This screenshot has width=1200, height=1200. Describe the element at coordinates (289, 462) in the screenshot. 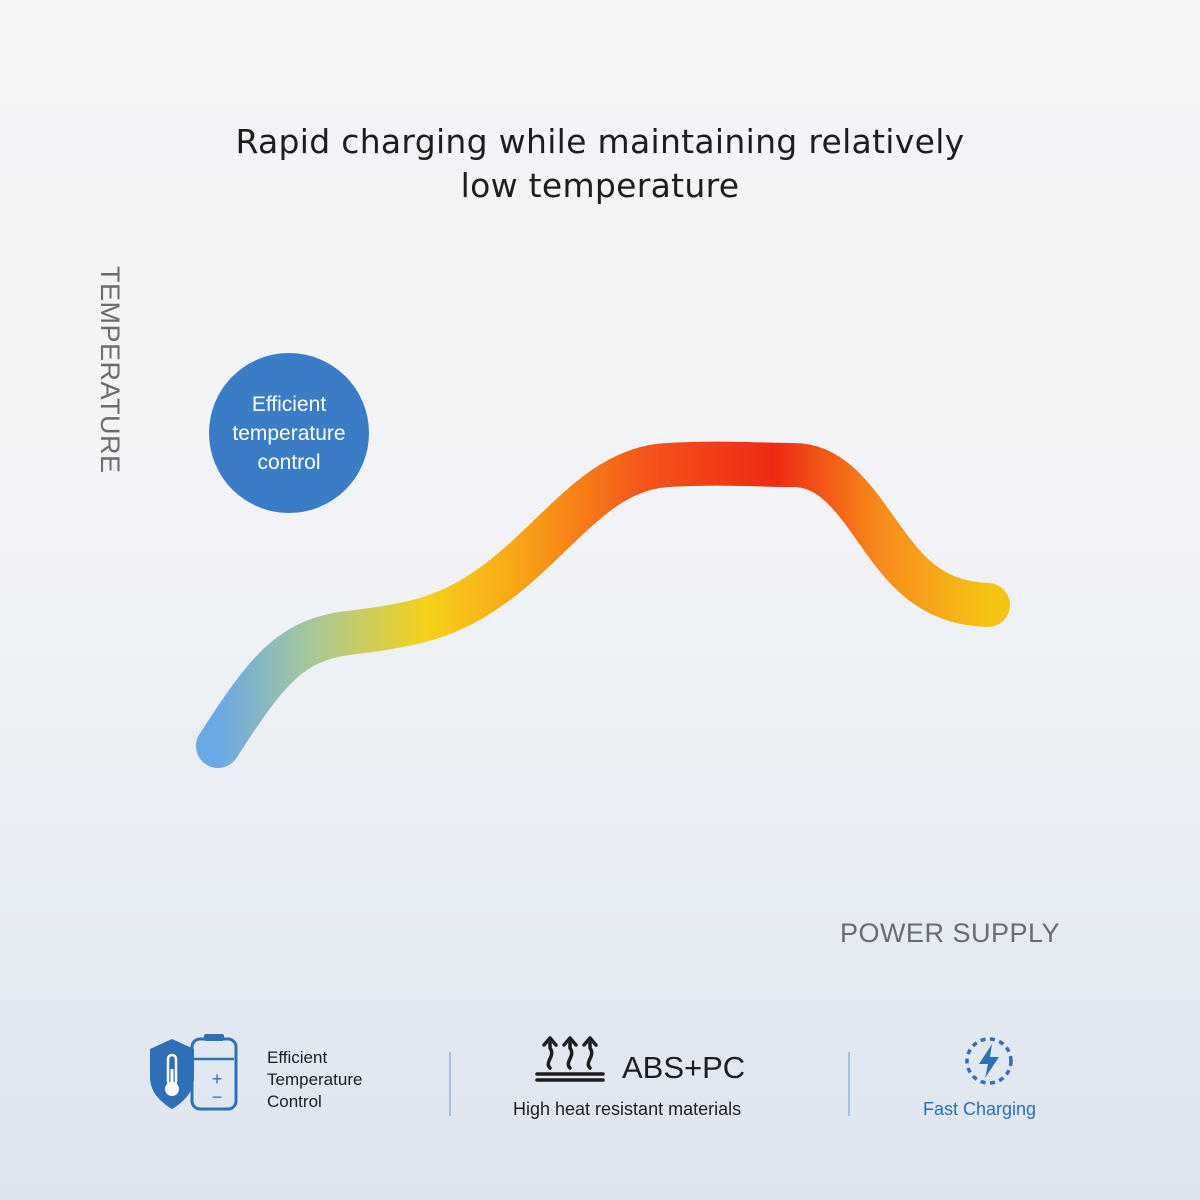

I see `badge-line-3: control` at that location.